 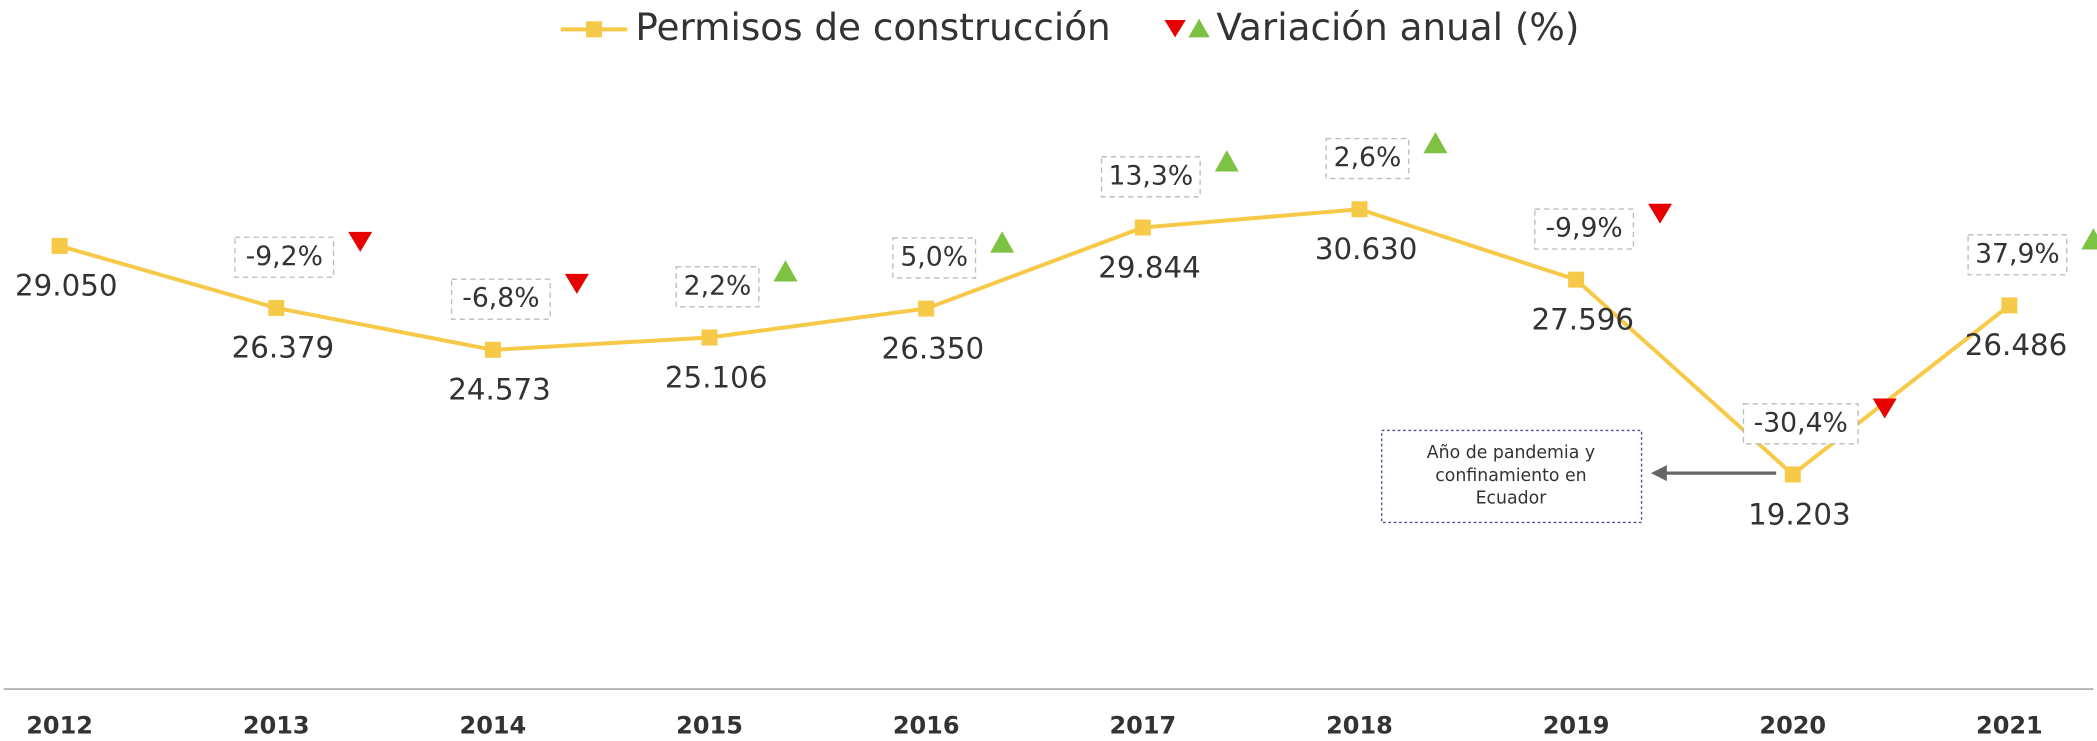 I want to click on value-label: 19.203, so click(x=1799, y=514).